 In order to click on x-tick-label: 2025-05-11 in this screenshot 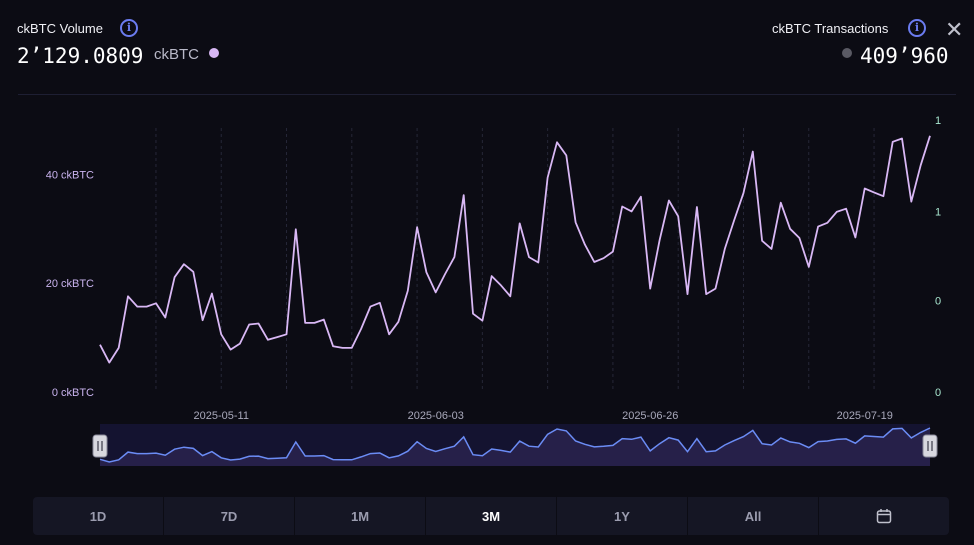, I will do `click(221, 416)`.